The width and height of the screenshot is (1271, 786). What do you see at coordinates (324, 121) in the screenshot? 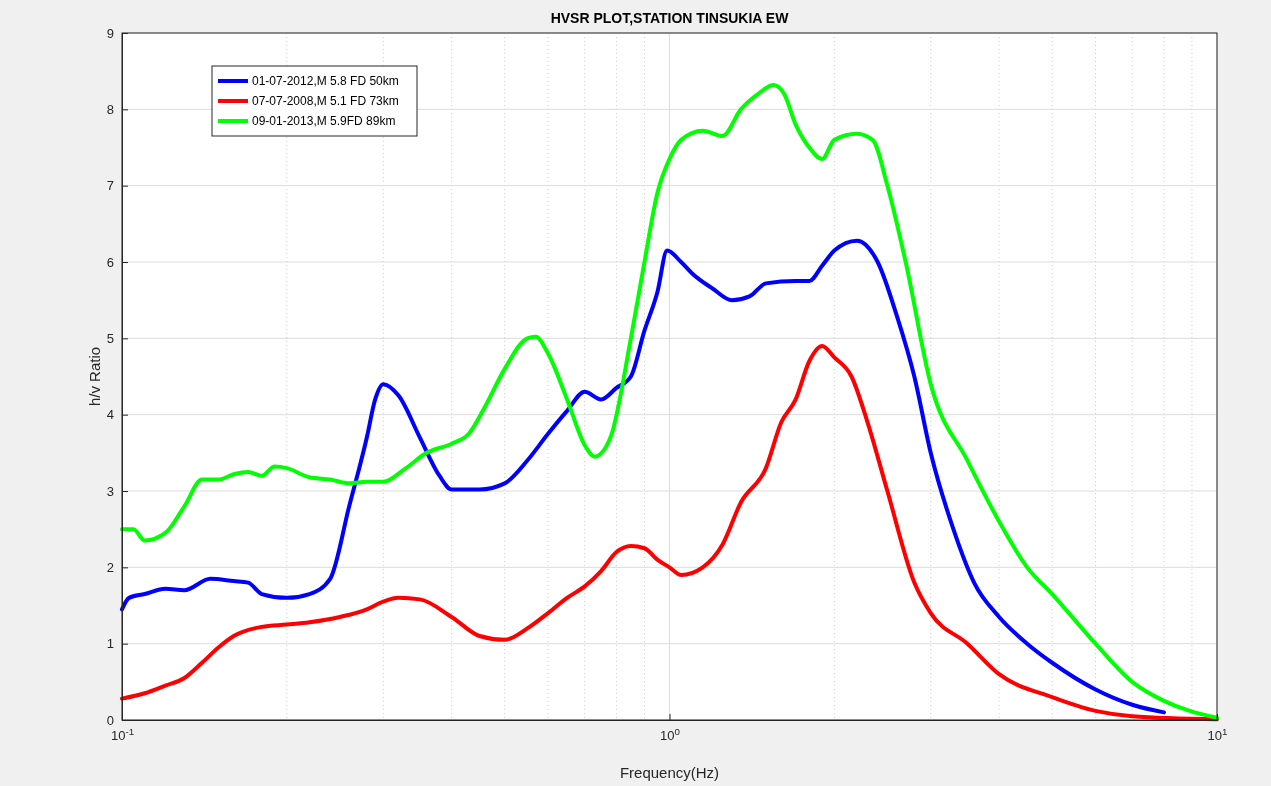
I see `legend-label: 09-01-2013,M 5.9FD 89km` at bounding box center [324, 121].